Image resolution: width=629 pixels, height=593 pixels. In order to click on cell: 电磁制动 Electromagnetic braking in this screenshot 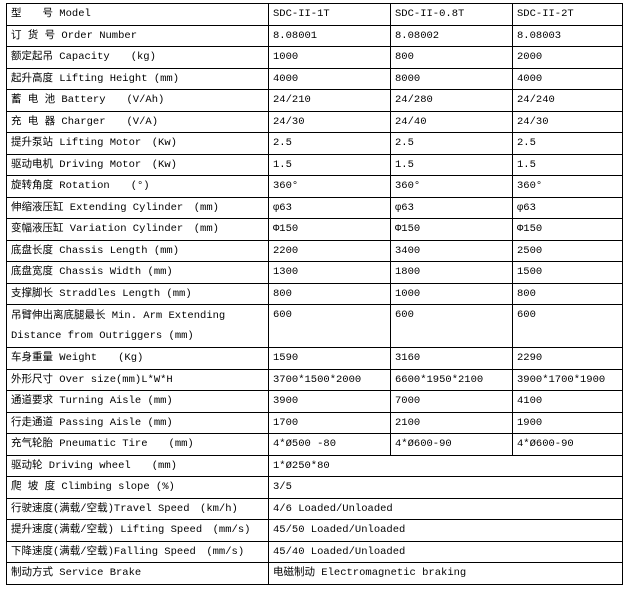, I will do `click(445, 573)`.